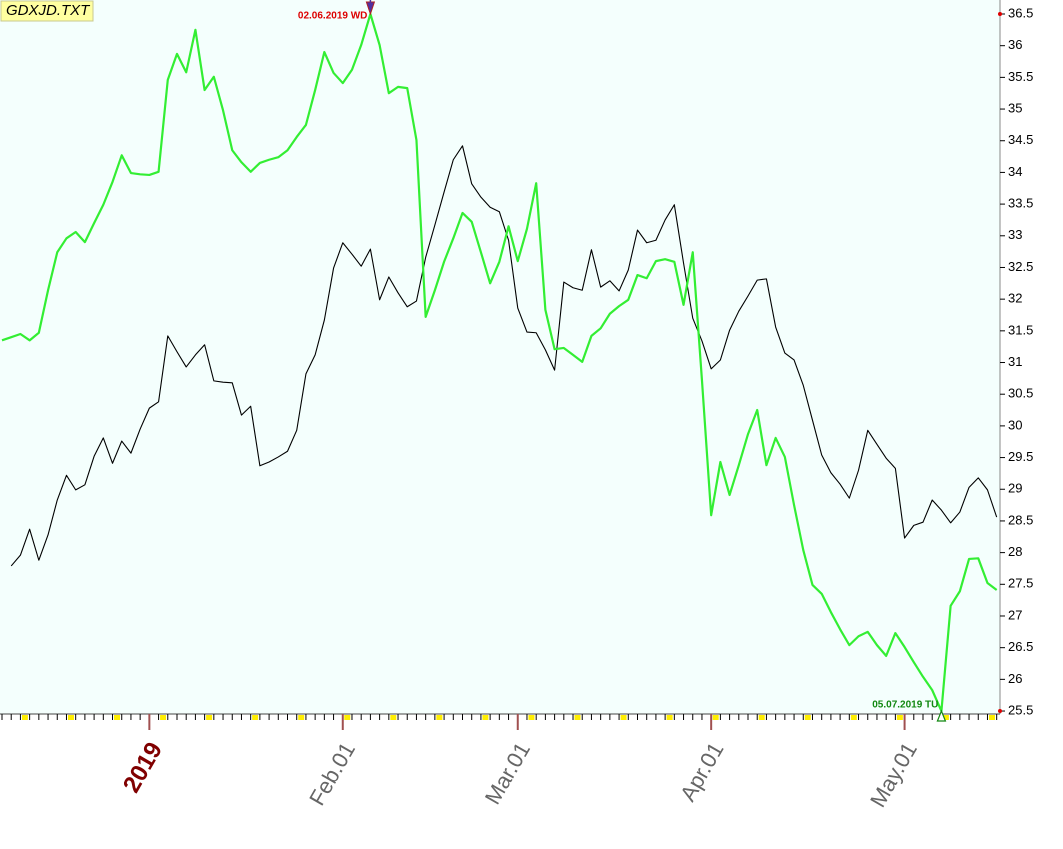  I want to click on y-tick-label: 32.5, so click(1020, 266).